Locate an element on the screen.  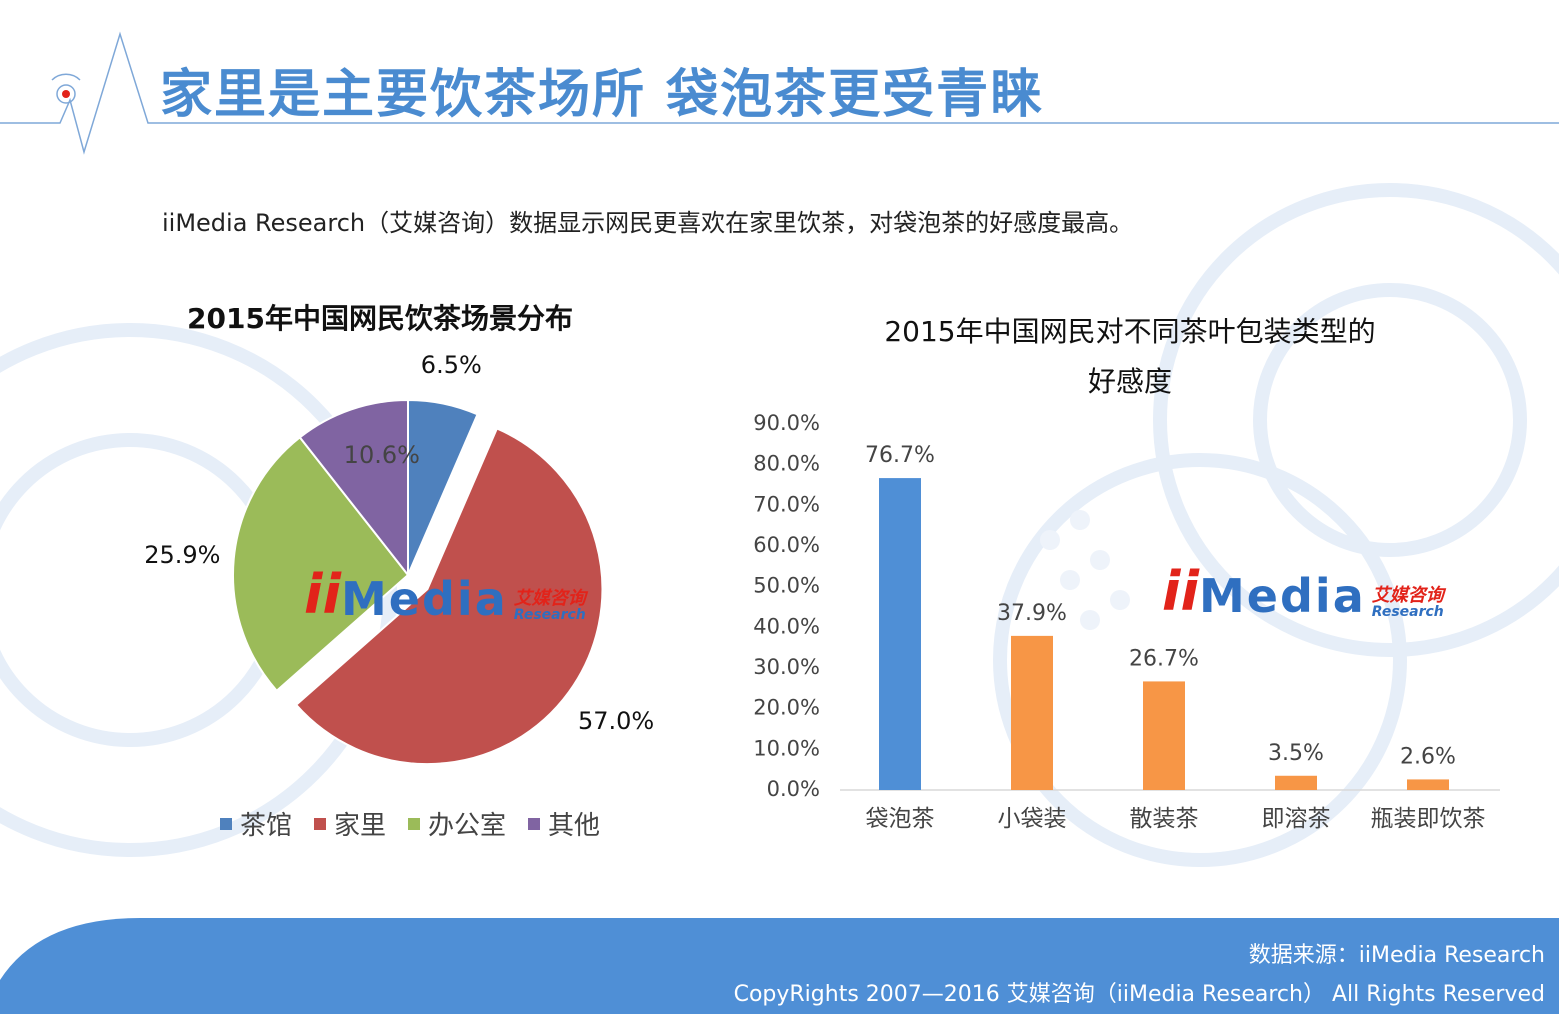
bar-chart-title-line2: 好感度 is located at coordinates (1129, 381).